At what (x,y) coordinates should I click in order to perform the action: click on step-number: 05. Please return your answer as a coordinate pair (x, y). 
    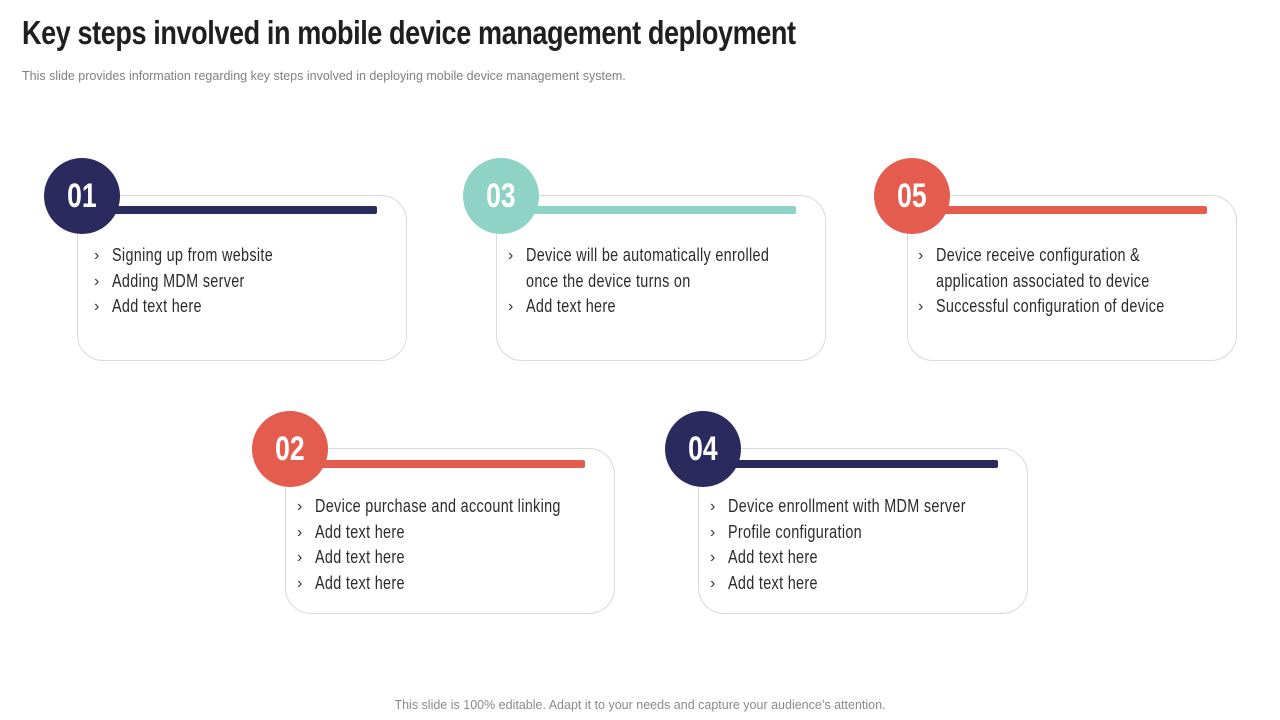
    Looking at the image, I should click on (912, 195).